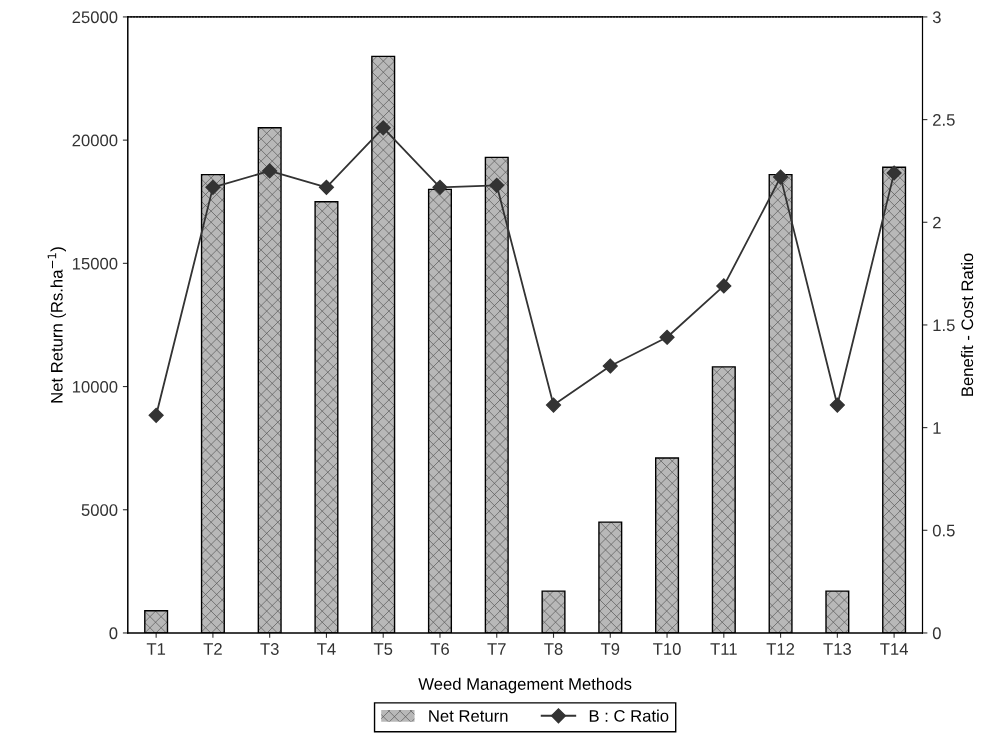 The width and height of the screenshot is (1006, 736). What do you see at coordinates (99, 510) in the screenshot?
I see `y-tick-label: 5000` at bounding box center [99, 510].